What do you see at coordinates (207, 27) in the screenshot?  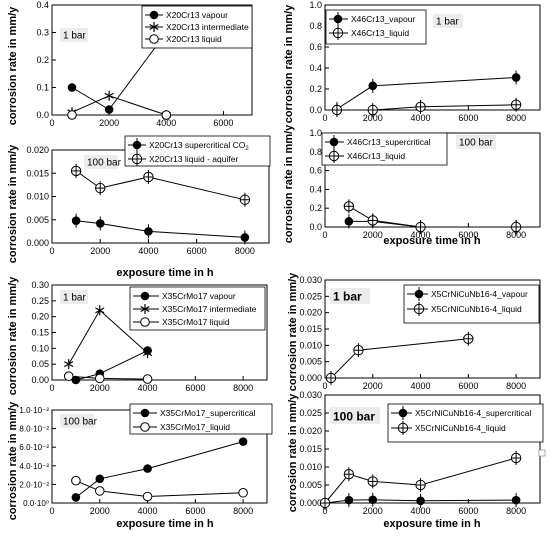 I see `legend-label: X20Cr13 intermediate` at bounding box center [207, 27].